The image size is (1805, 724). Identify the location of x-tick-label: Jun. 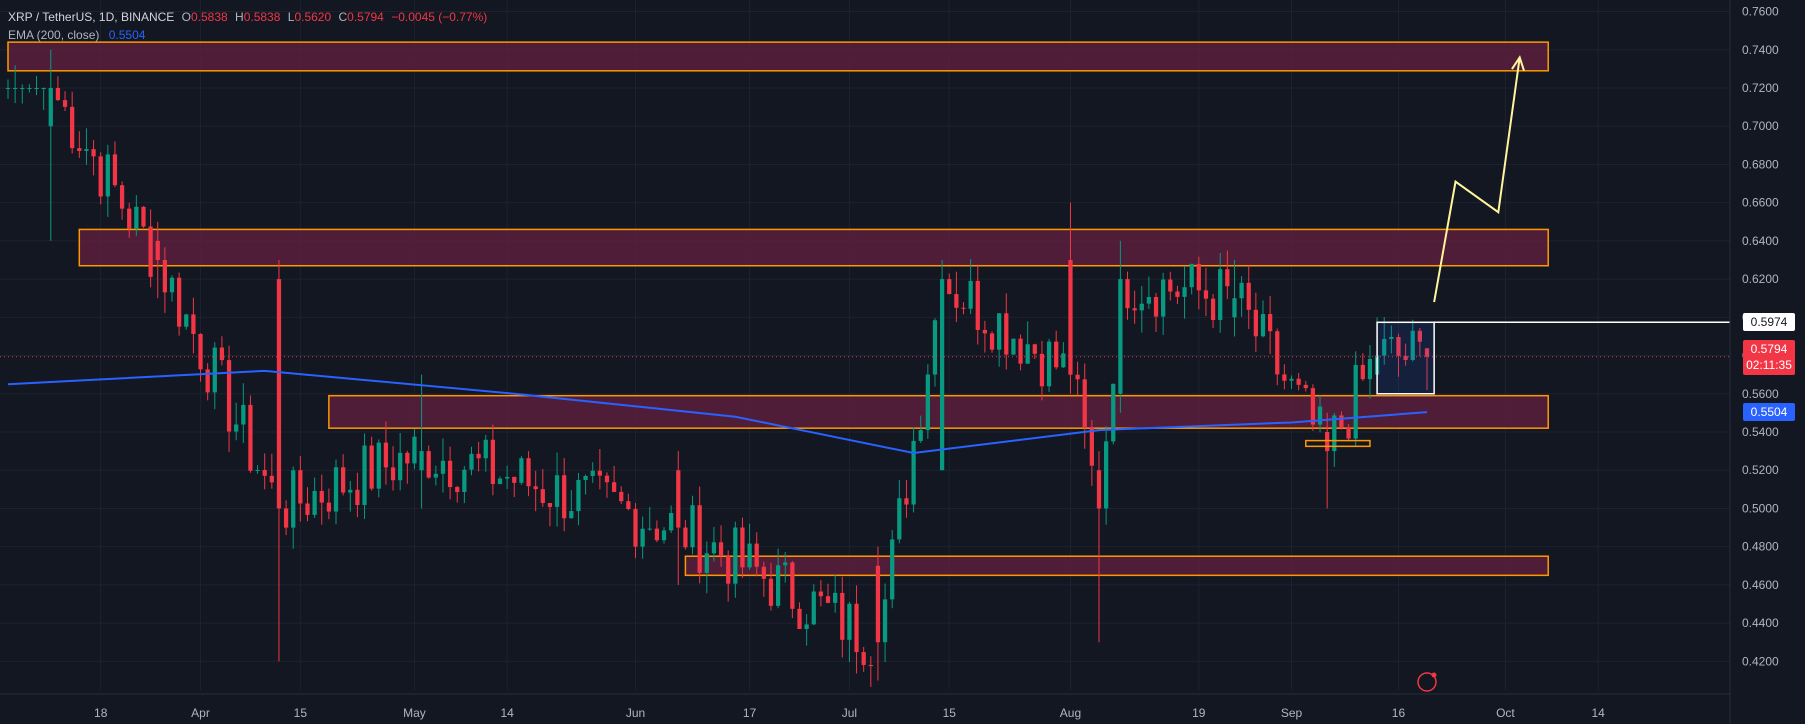
(635, 713).